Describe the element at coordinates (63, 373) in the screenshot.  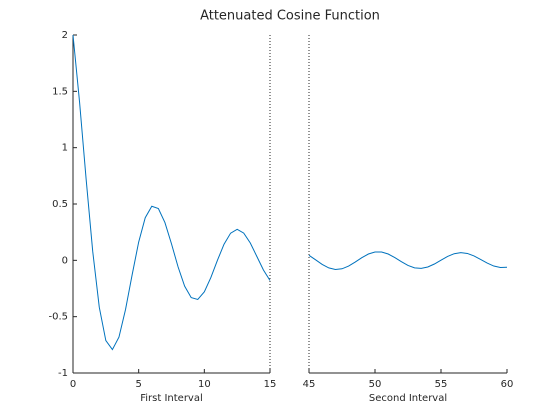
I see `y-tick-label: -1` at that location.